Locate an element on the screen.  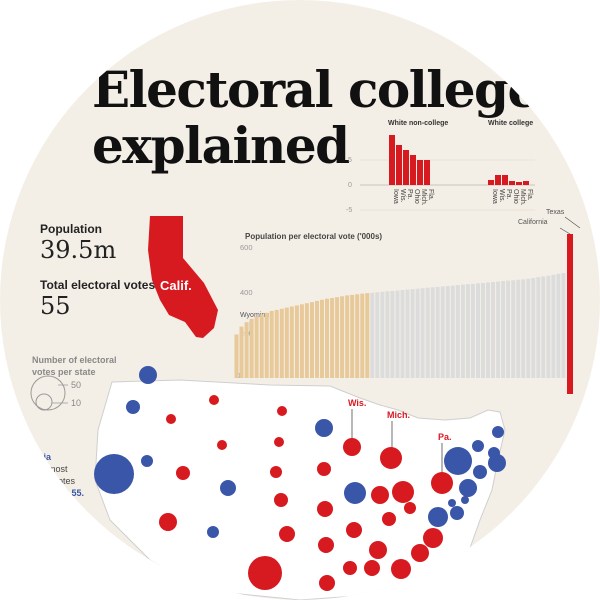
demo-ytick-5: 5 is located at coordinates (350, 160).